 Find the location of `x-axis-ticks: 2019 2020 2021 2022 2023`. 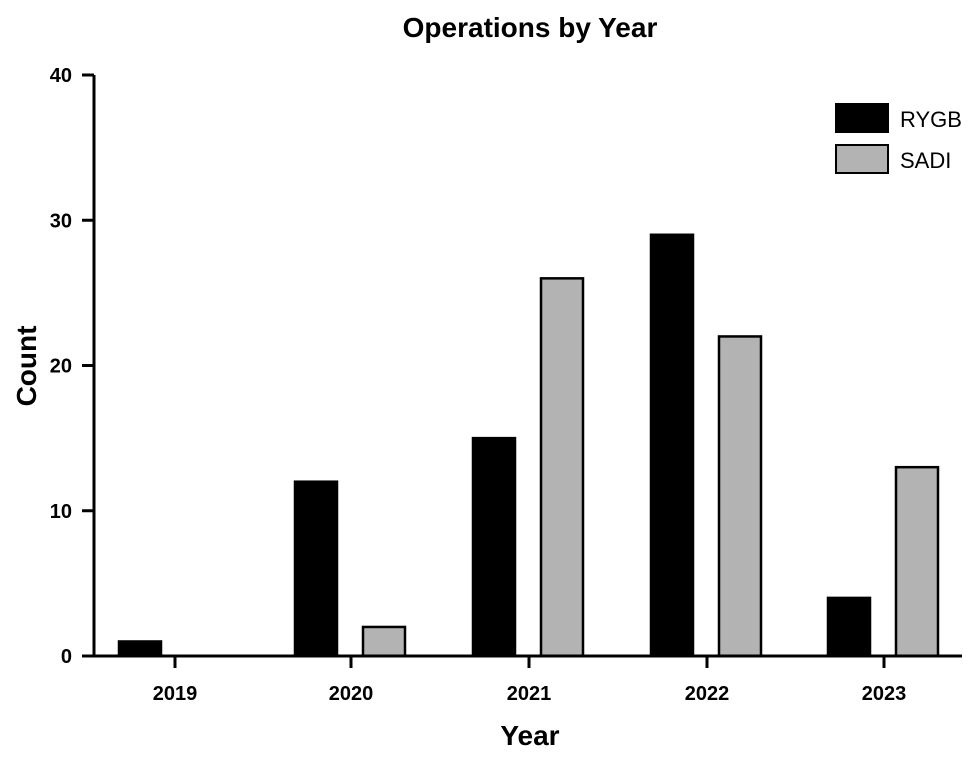

x-axis-ticks: 2019 2020 2021 2022 2023 is located at coordinates (530, 680).